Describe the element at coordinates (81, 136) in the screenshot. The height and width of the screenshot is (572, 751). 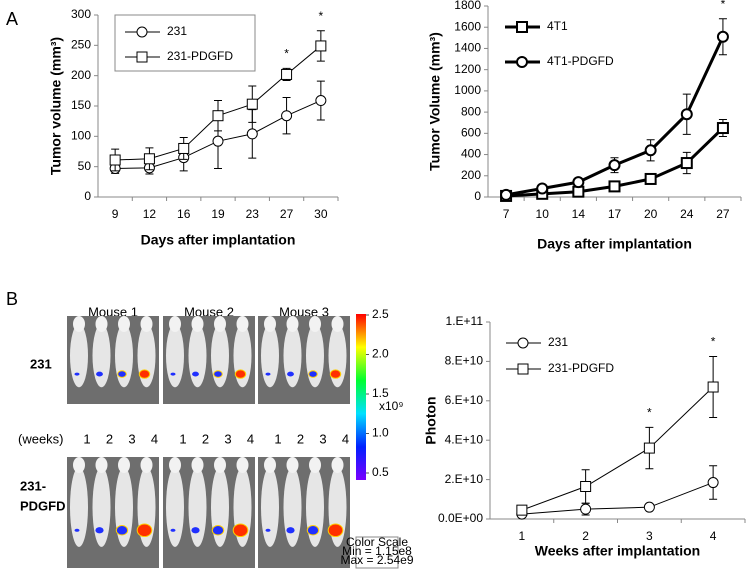
I see `y-tick-label: 100` at that location.